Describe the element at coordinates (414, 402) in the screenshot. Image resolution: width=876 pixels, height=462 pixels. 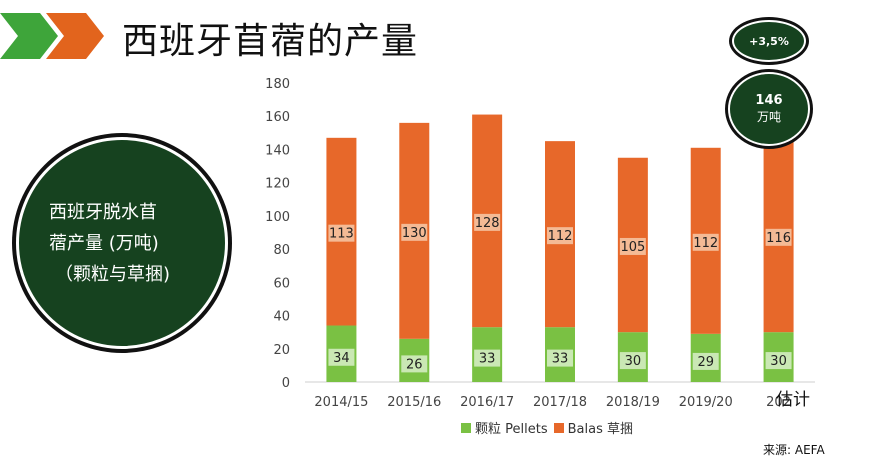
I see `x-tick-label: 2015/16` at that location.